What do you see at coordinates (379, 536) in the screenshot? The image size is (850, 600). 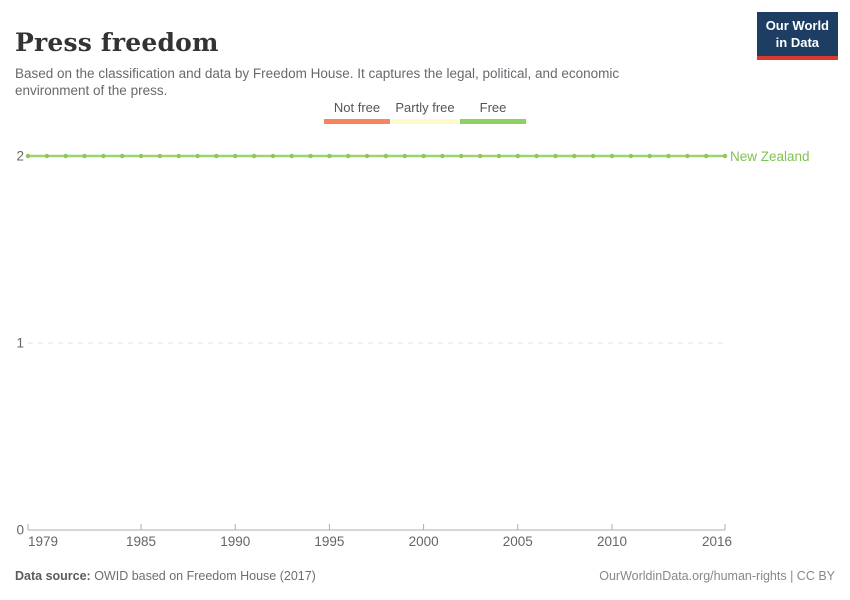 I see `x-axis-group: 1979 1985 1990 1995 2000 2005 2010 2016` at bounding box center [379, 536].